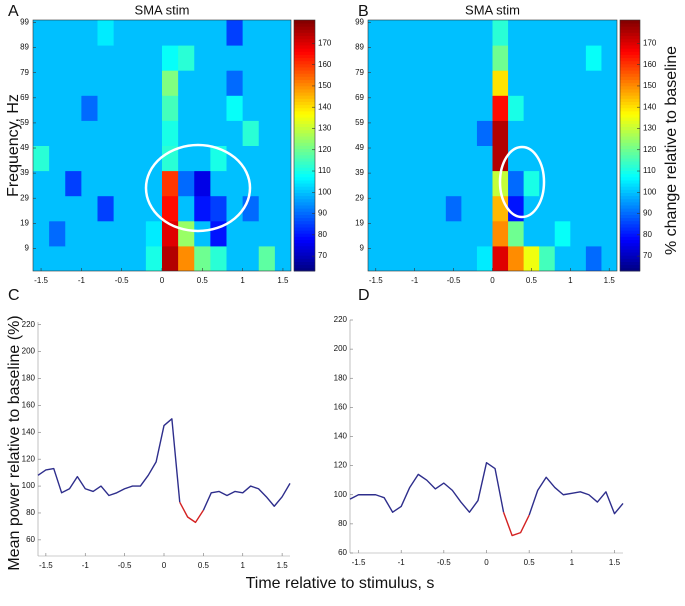  What do you see at coordinates (86, 565) in the screenshot?
I see `x-tick-label: -1` at bounding box center [86, 565].